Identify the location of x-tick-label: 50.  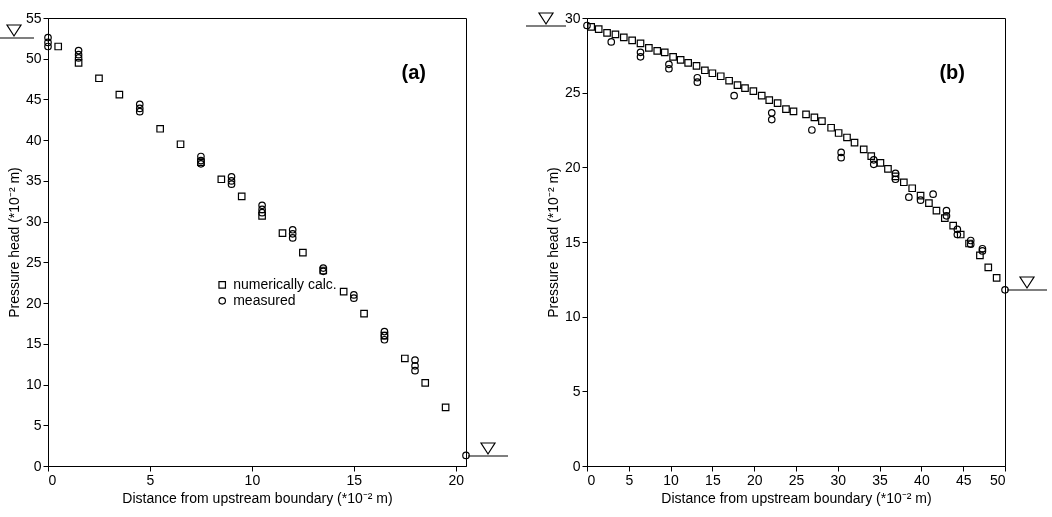
(997, 479).